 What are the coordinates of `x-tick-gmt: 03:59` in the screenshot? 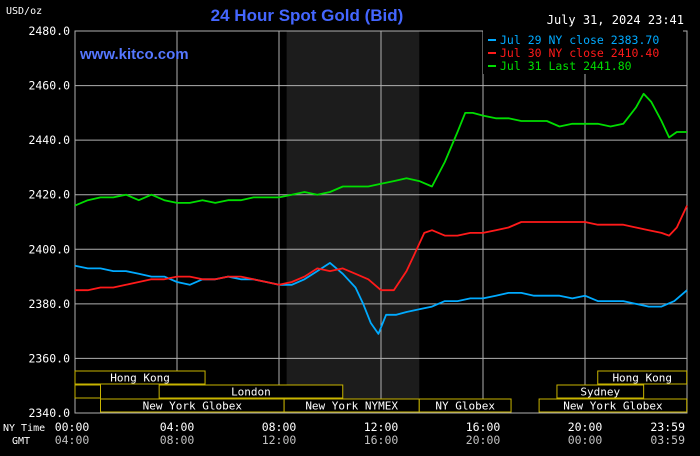 It's located at (667, 440).